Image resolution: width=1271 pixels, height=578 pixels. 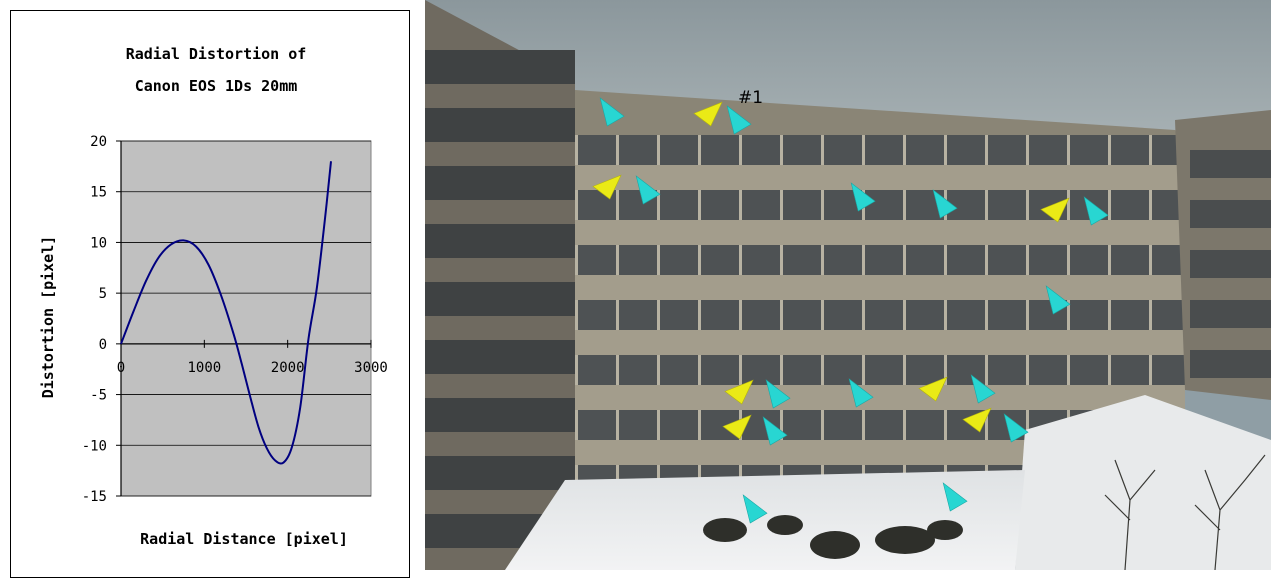 I want to click on y-tick-label: 15, so click(x=98, y=193).